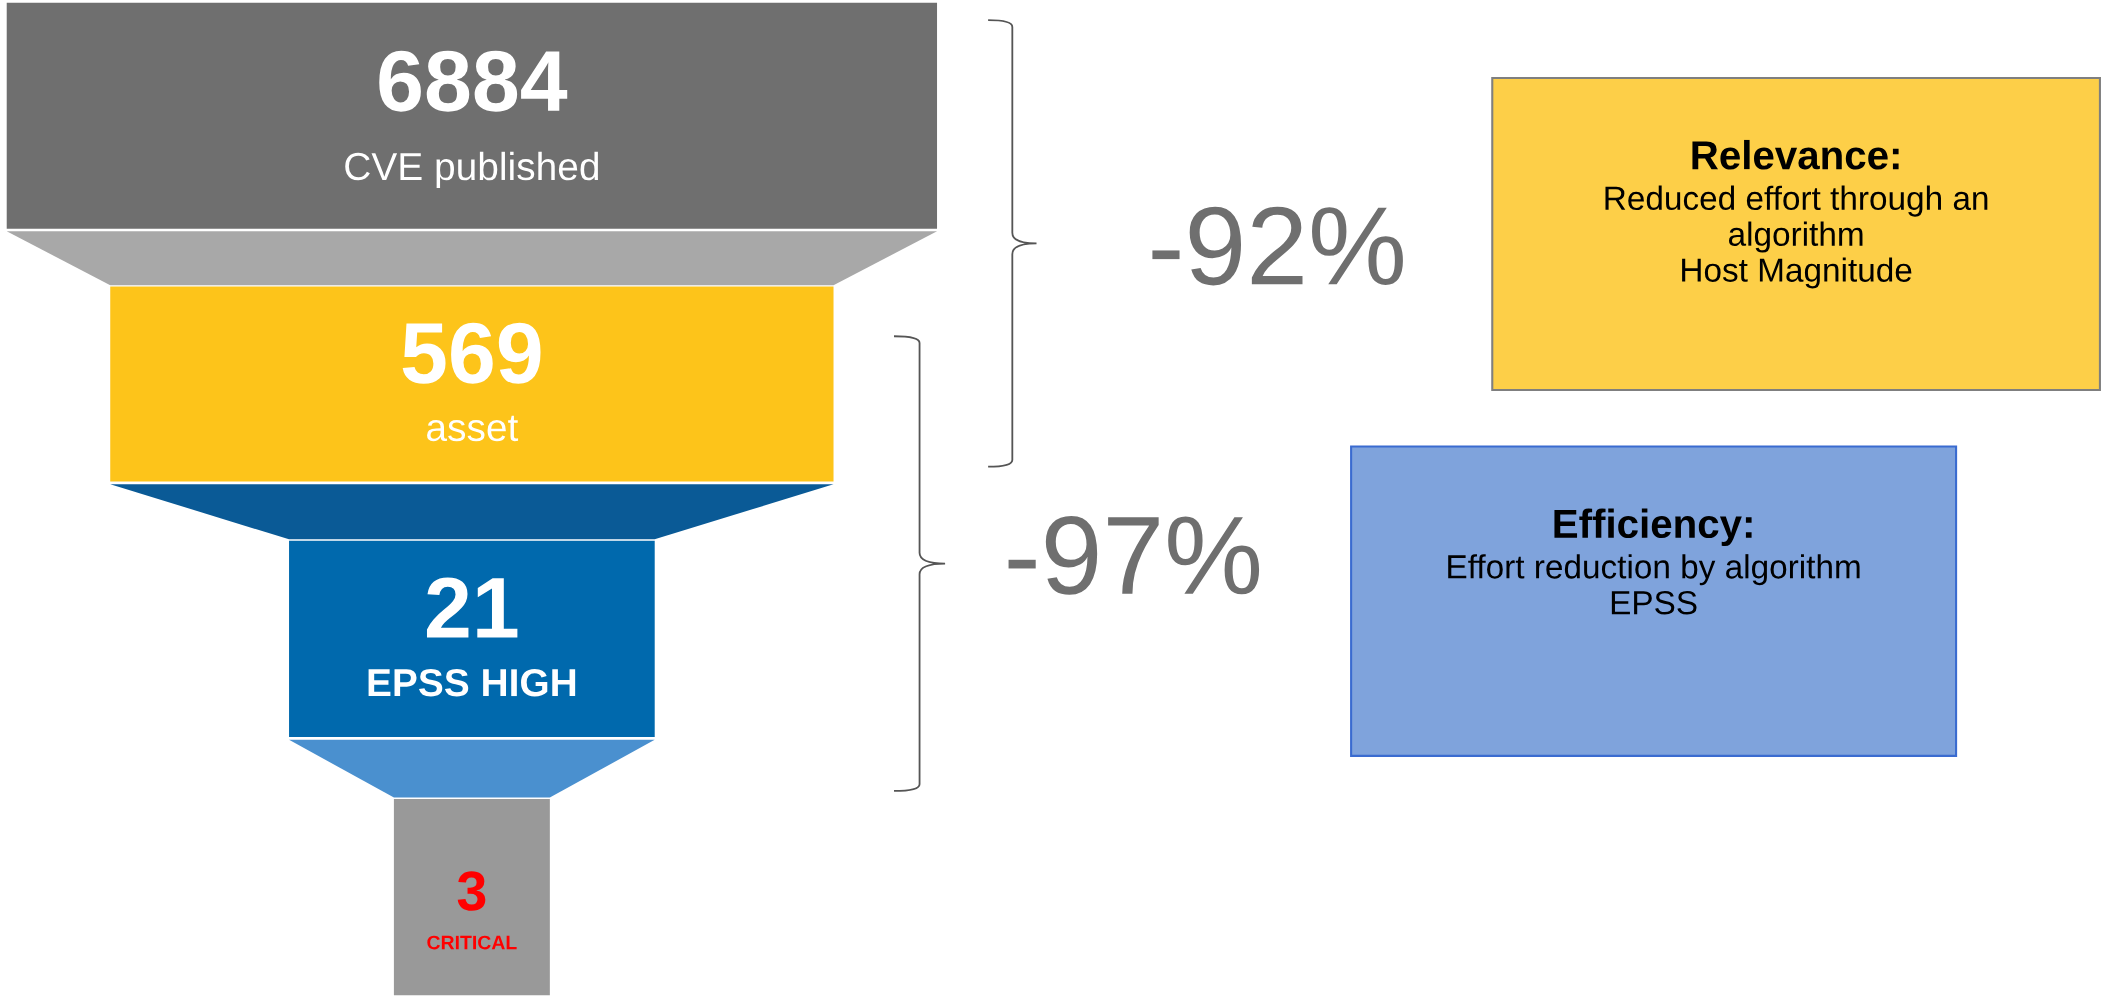  Describe the element at coordinates (472, 170) in the screenshot. I see `category-label: CVE published` at that location.